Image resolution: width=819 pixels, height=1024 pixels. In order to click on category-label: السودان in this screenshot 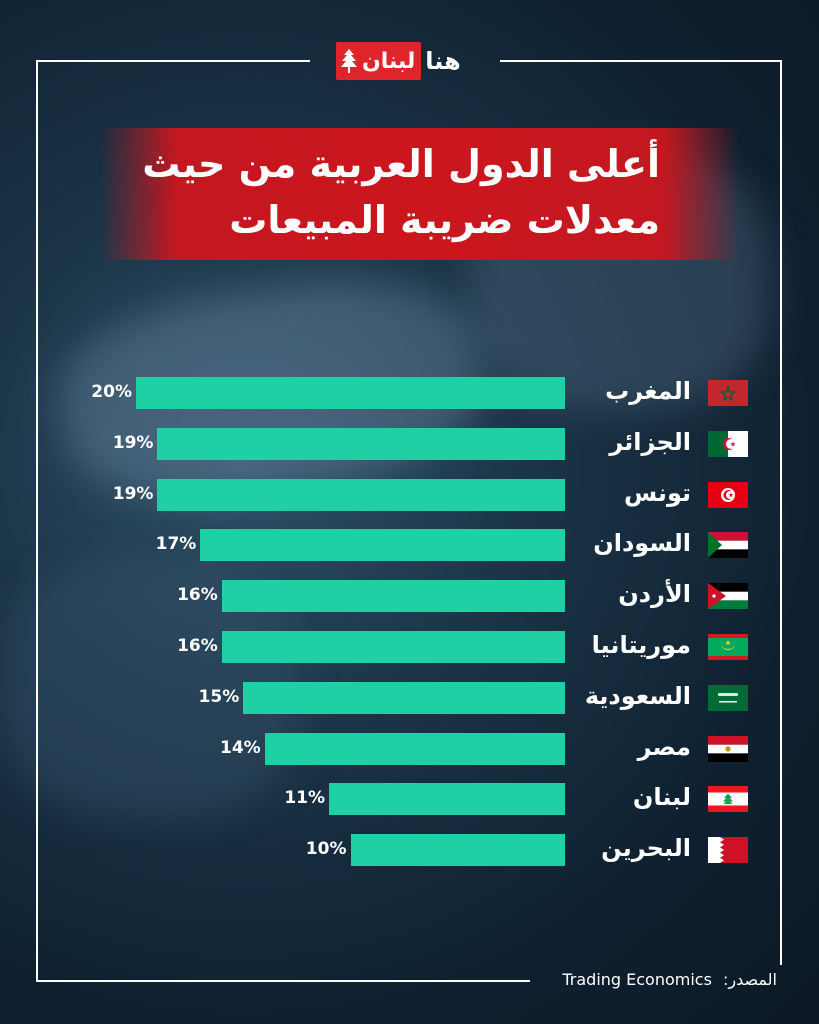, I will do `click(642, 543)`.